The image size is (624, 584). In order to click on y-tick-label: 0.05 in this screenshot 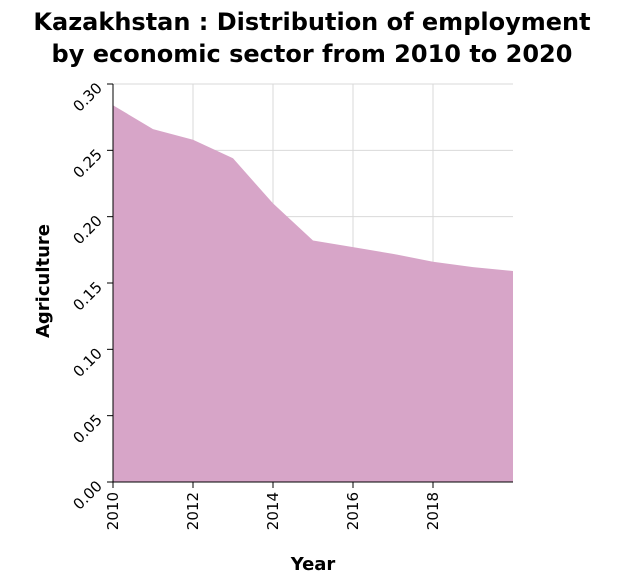, I will do `click(87, 429)`.